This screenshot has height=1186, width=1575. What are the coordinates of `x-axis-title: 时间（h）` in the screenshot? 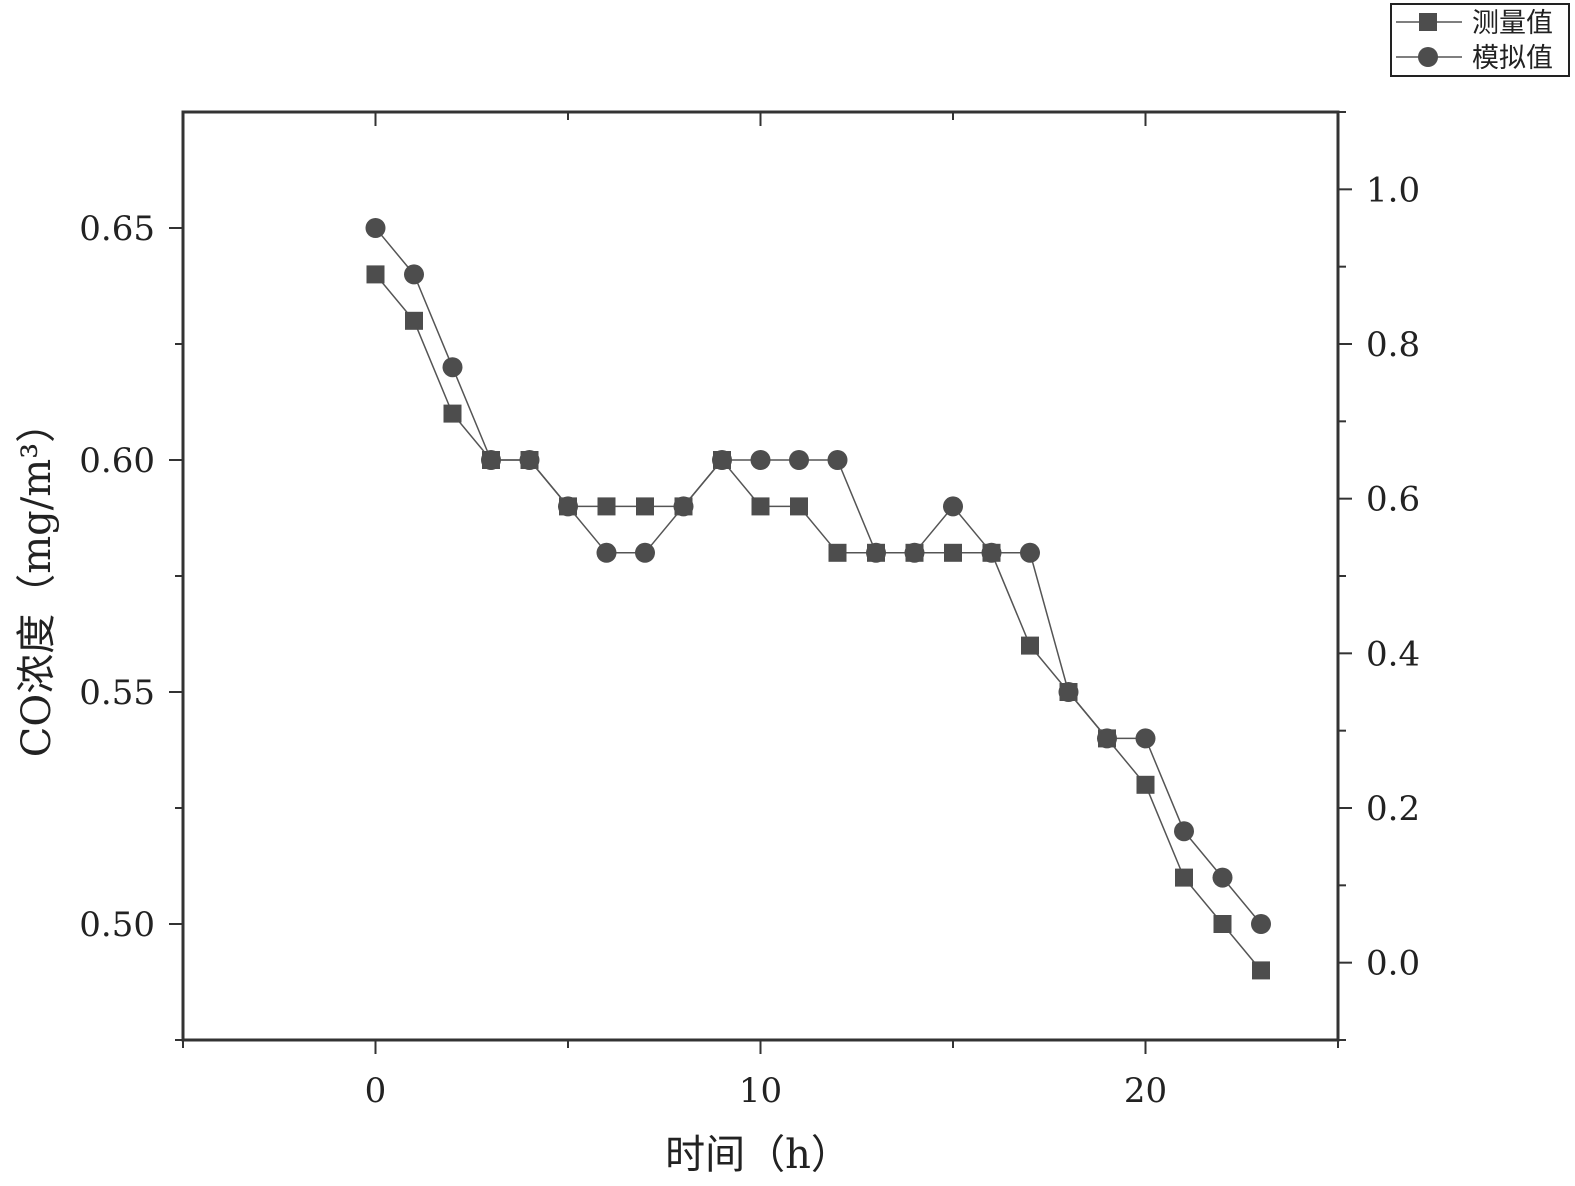 It's located at (758, 1155).